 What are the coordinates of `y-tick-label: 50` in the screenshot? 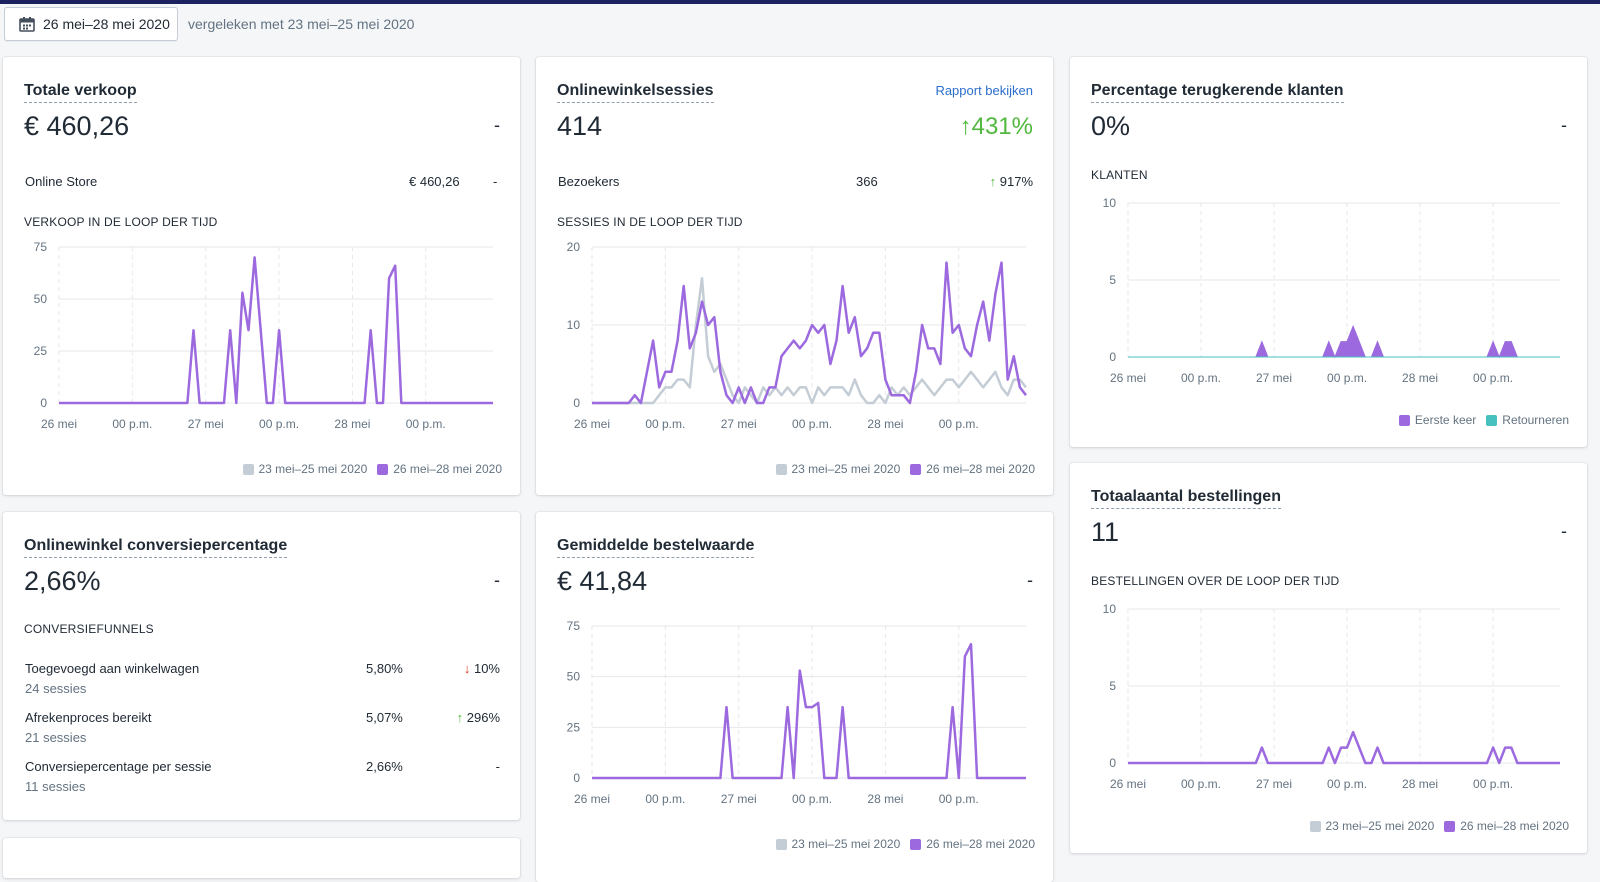 It's located at (574, 677).